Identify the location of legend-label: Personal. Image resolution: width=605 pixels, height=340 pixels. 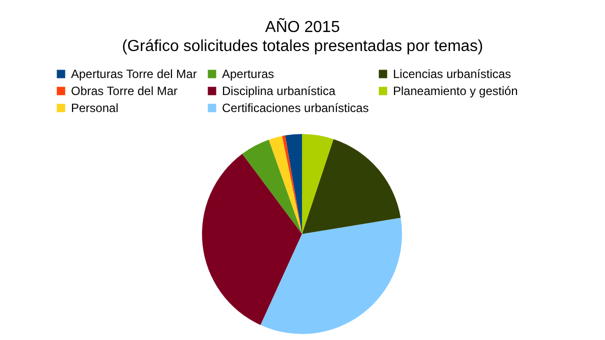
(94, 108).